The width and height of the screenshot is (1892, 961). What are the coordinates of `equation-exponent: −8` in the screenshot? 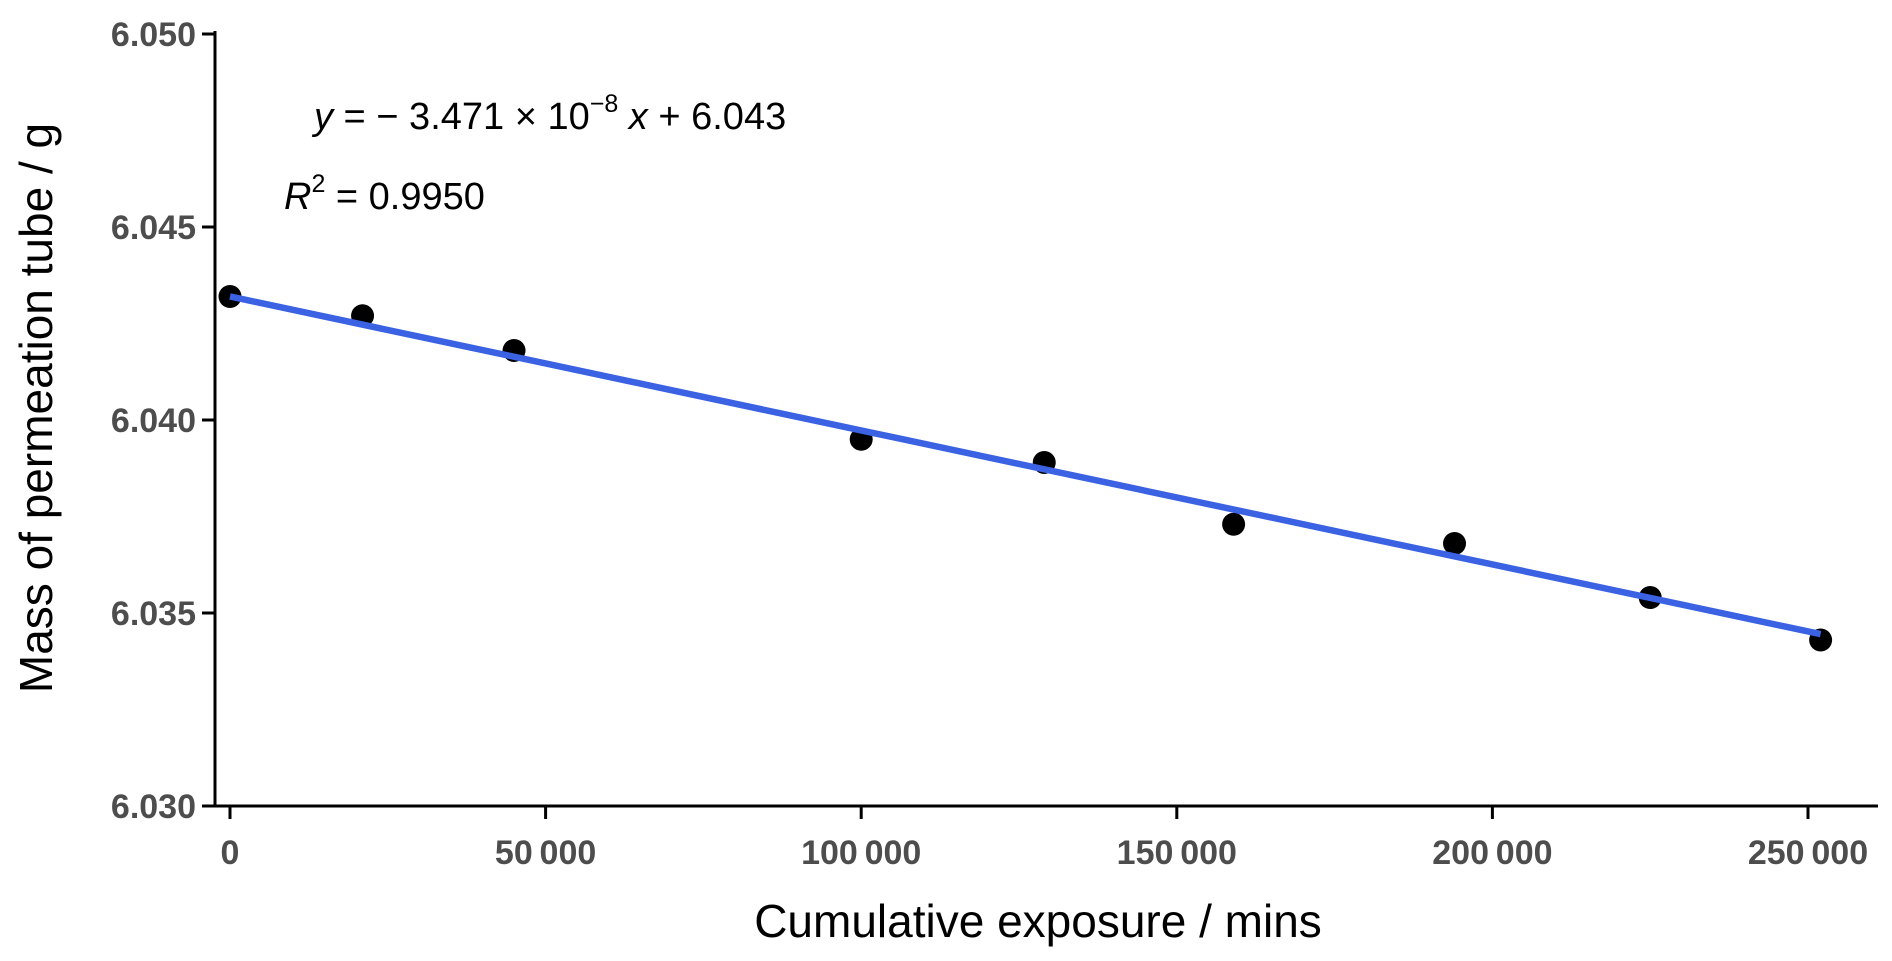 It's located at (604, 104).